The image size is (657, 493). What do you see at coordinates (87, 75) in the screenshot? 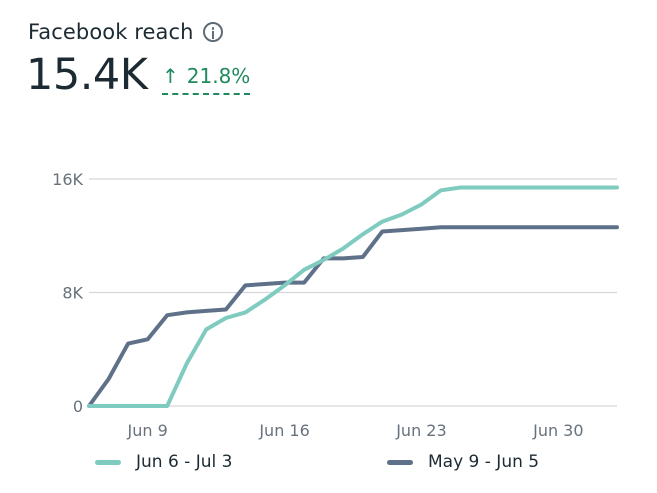
I see `metric-value: 15.4K` at bounding box center [87, 75].